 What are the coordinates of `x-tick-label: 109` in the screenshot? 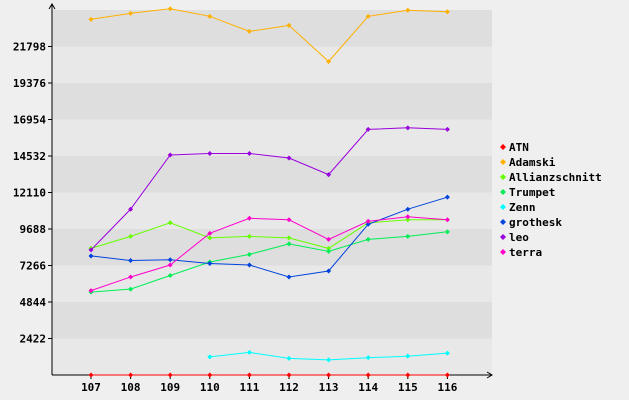 It's located at (170, 387).